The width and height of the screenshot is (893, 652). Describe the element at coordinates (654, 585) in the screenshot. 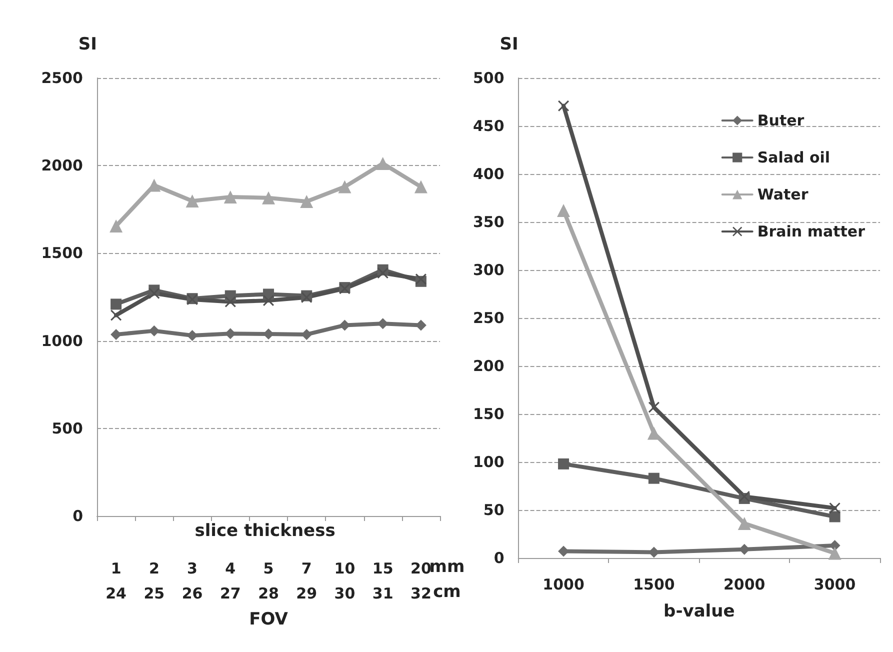

I see `x-tick-label: 1500` at that location.